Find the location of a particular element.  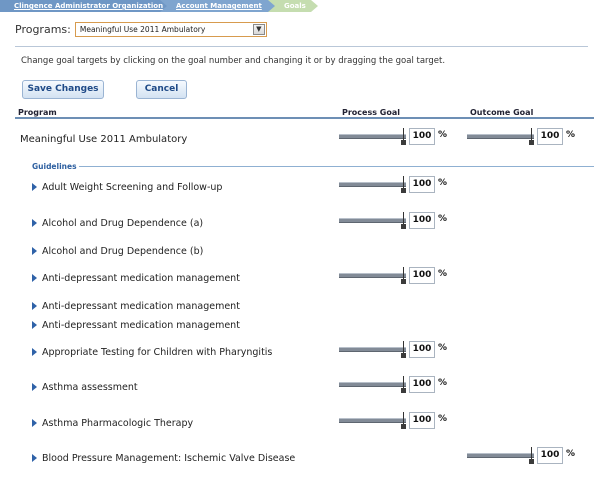

guideline-item: Alcohol and Drug Dependence (b) is located at coordinates (117, 251).